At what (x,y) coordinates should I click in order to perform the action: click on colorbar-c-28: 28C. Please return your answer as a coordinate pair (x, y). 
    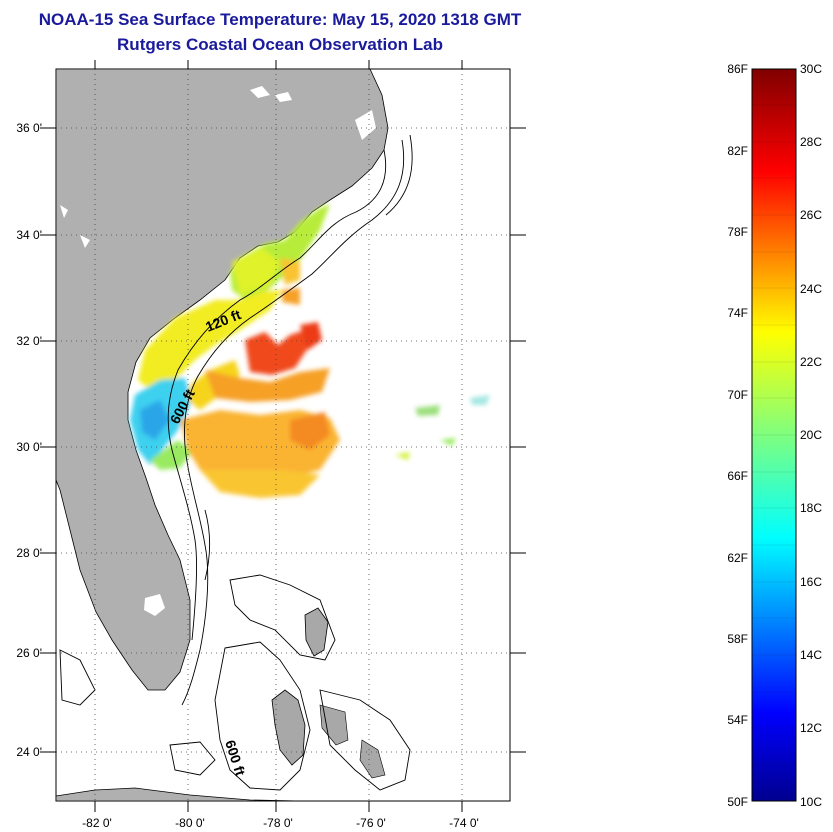
    Looking at the image, I should click on (811, 142).